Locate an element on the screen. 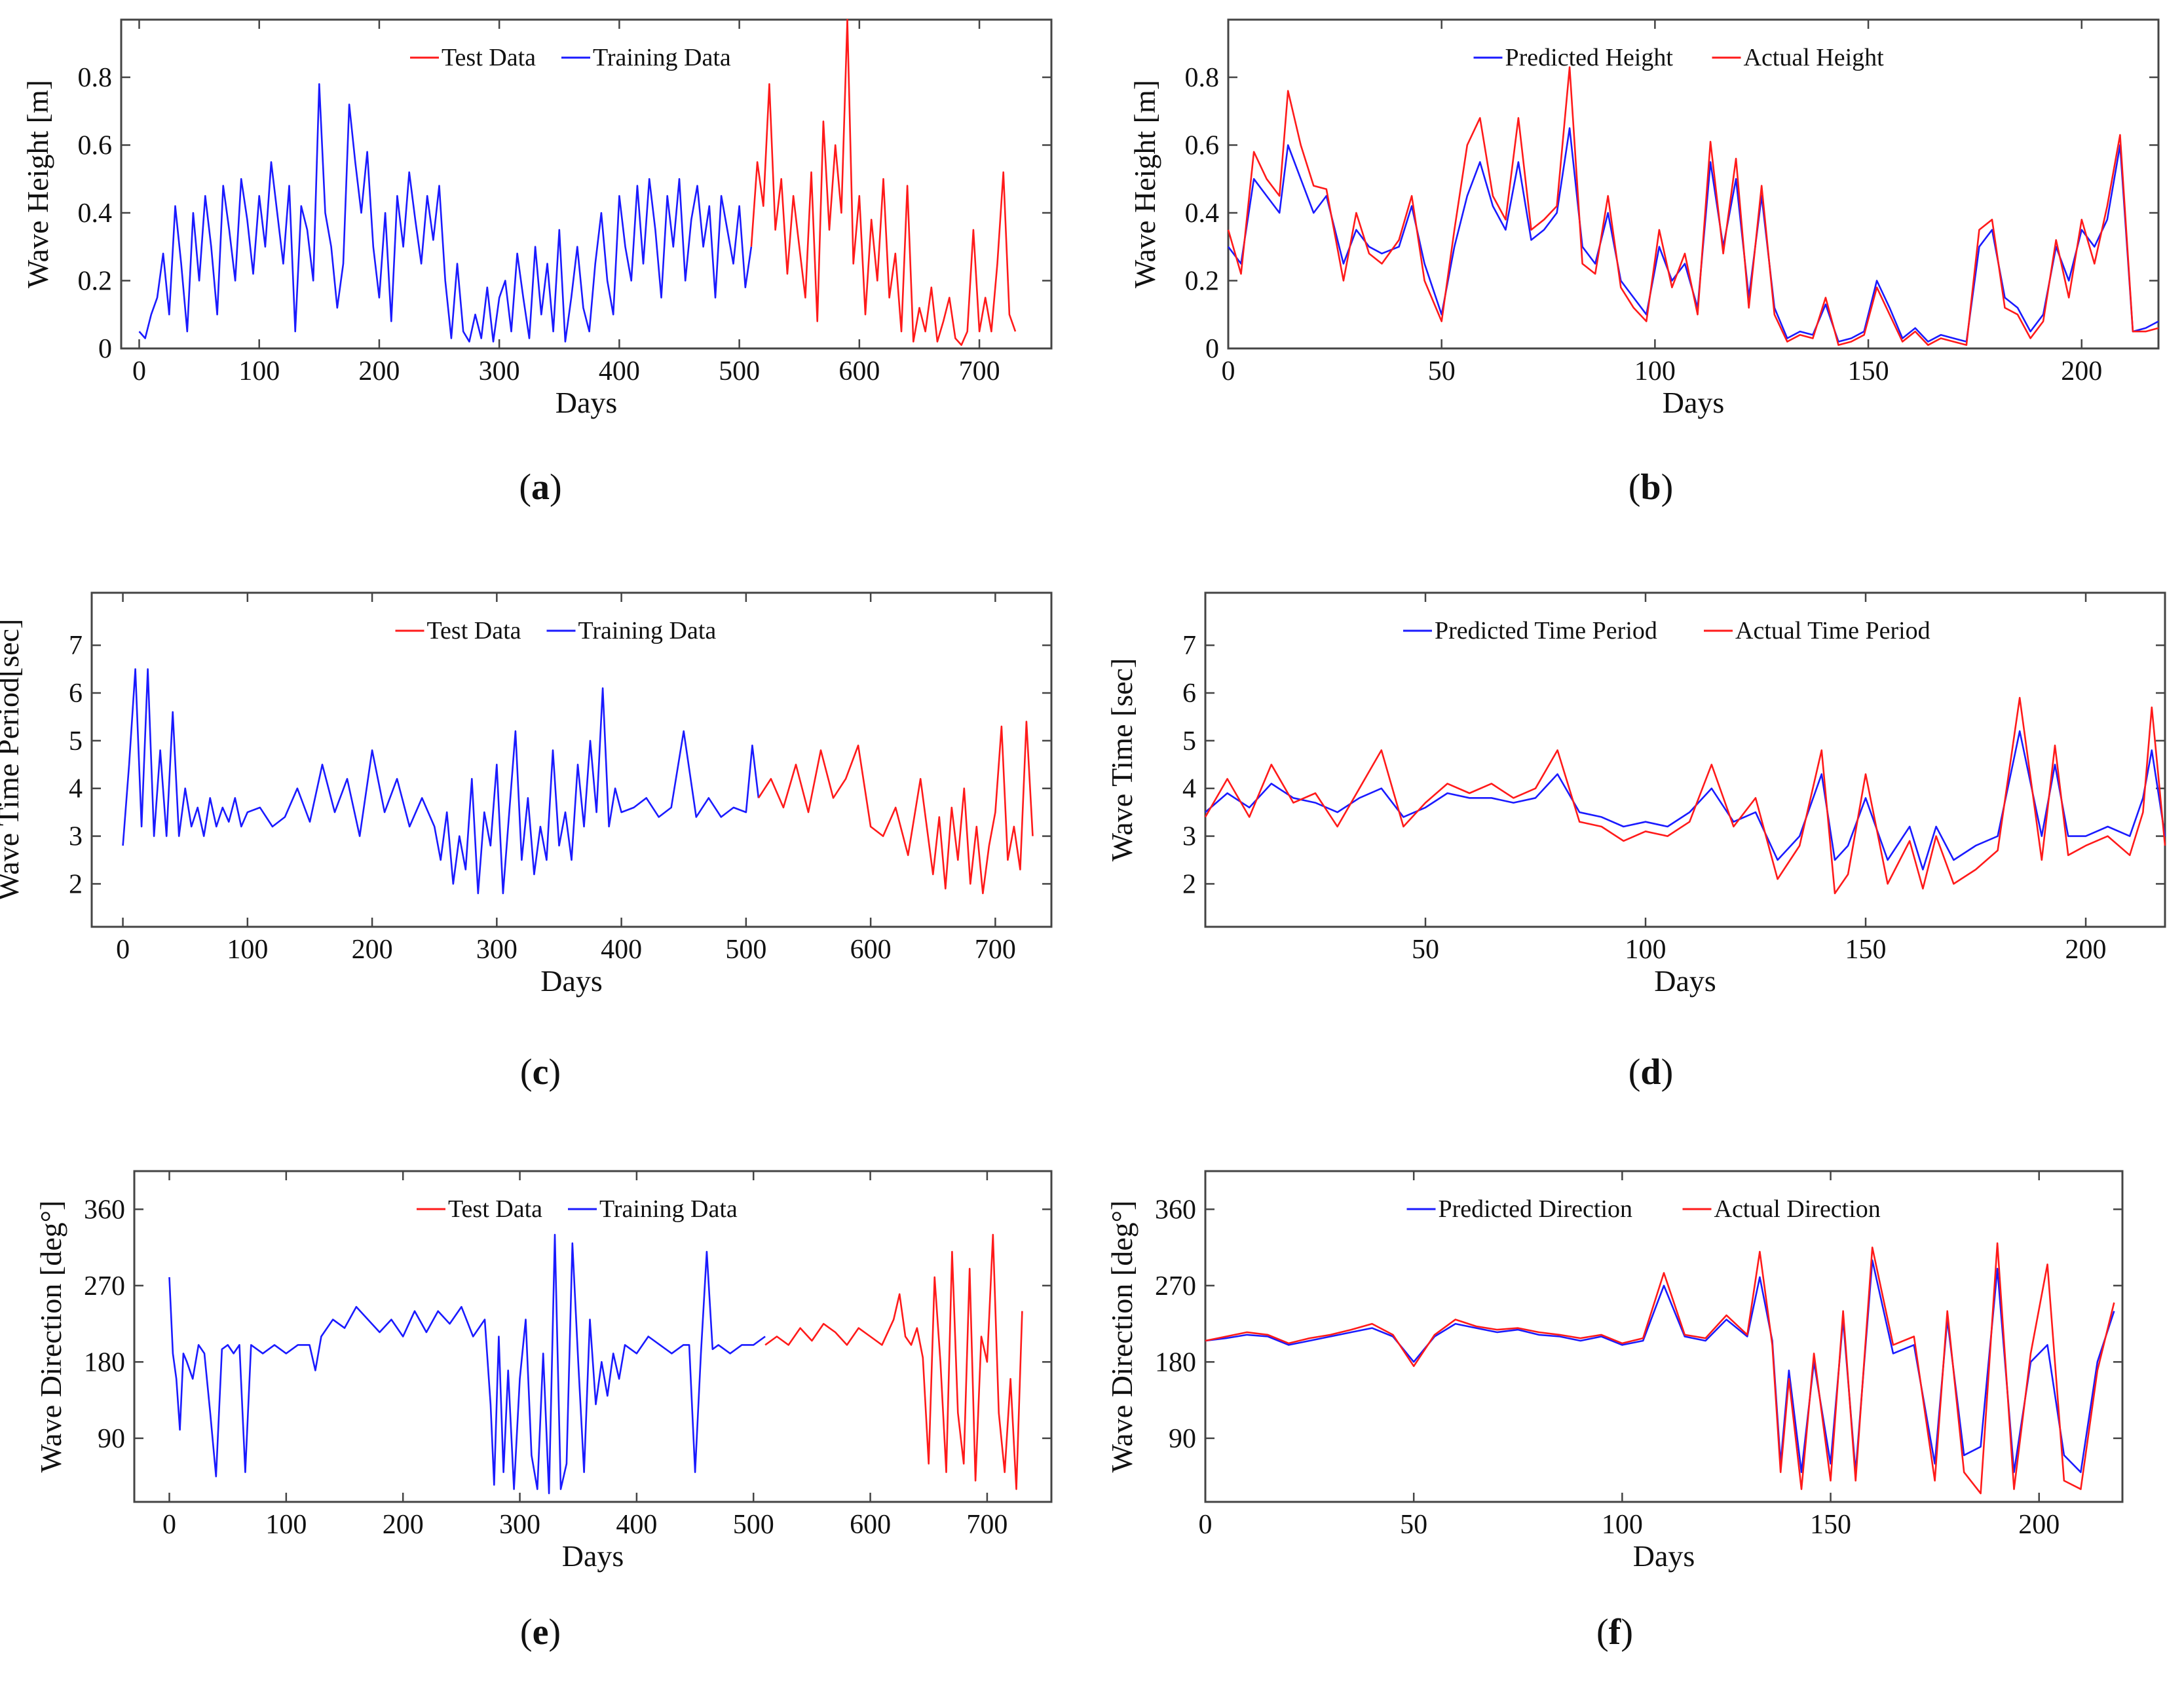  y-axis-label: Wave Time Period[sec] is located at coordinates (12, 760).